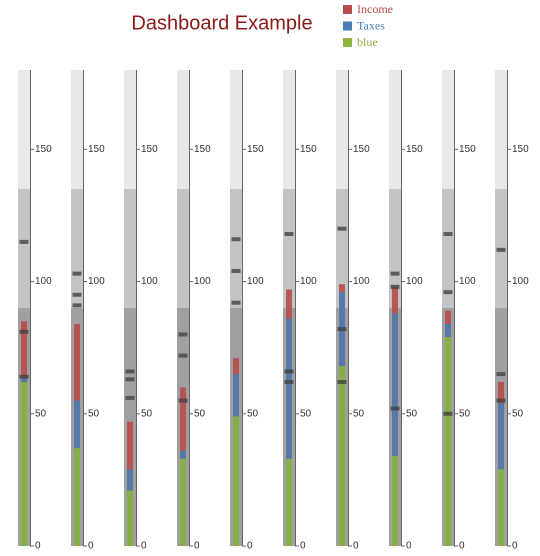  I want to click on legend-label: Income, so click(375, 9).